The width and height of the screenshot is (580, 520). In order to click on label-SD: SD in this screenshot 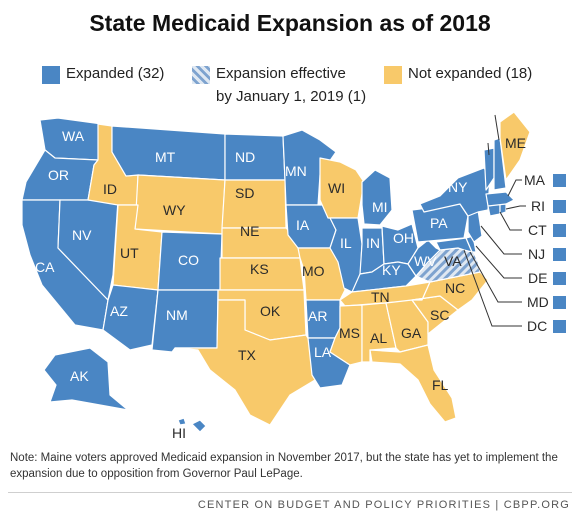, I will do `click(244, 193)`.